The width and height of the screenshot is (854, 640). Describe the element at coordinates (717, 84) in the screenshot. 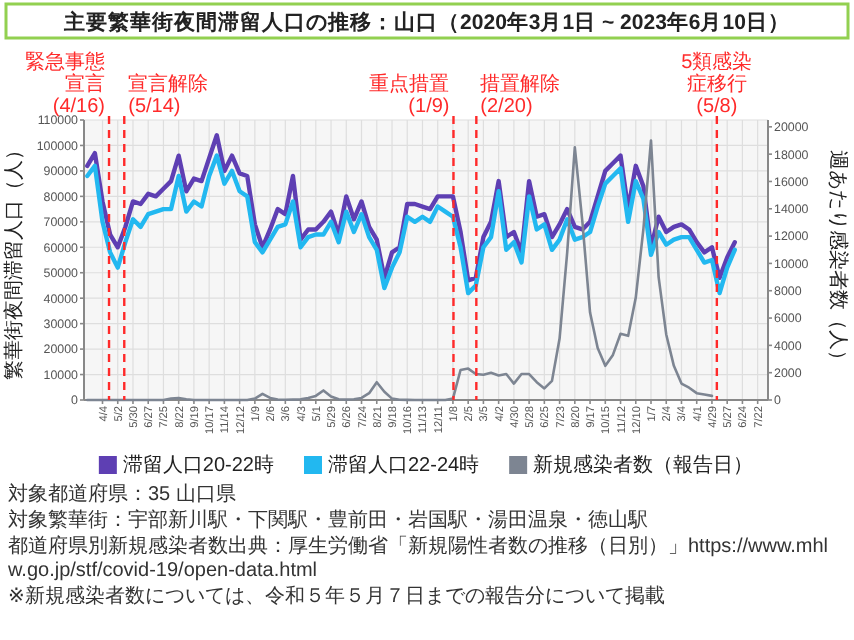

I see `ref-line-label: 5類感染症移行(5/8)` at that location.